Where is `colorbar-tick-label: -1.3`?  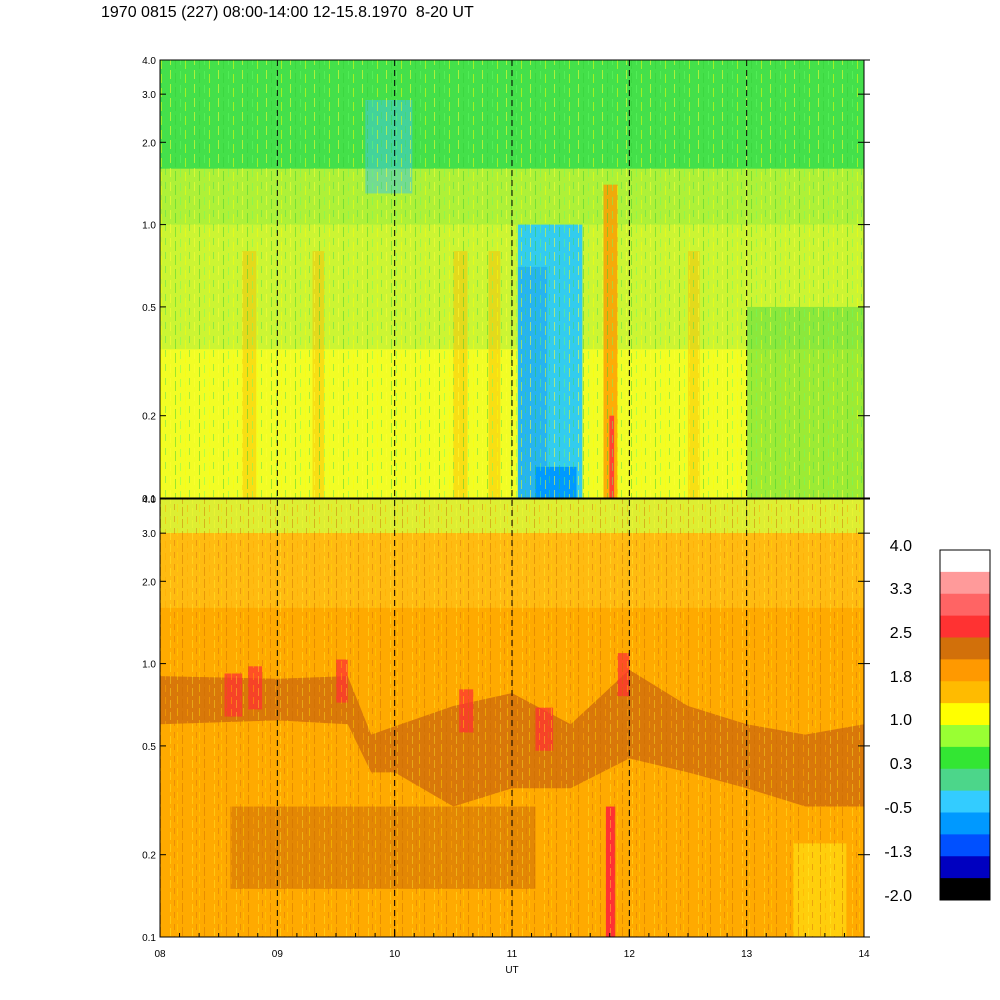 colorbar-tick-label: -1.3 is located at coordinates (898, 852).